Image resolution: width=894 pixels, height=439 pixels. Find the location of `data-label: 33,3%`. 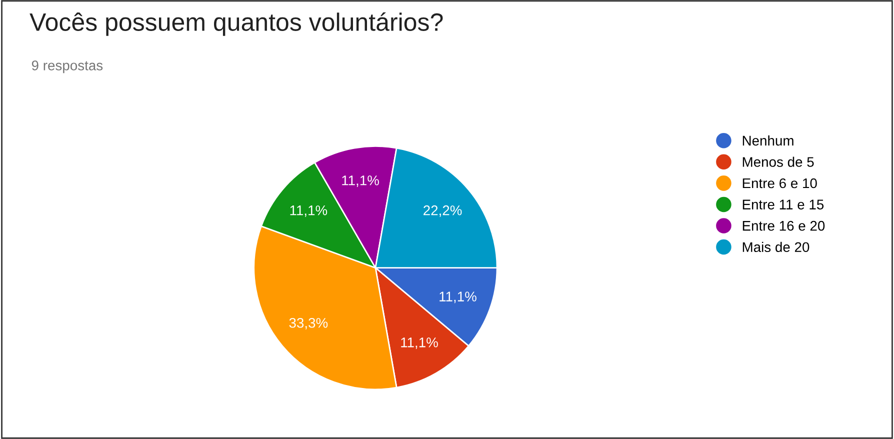

data-label: 33,3% is located at coordinates (308, 324).